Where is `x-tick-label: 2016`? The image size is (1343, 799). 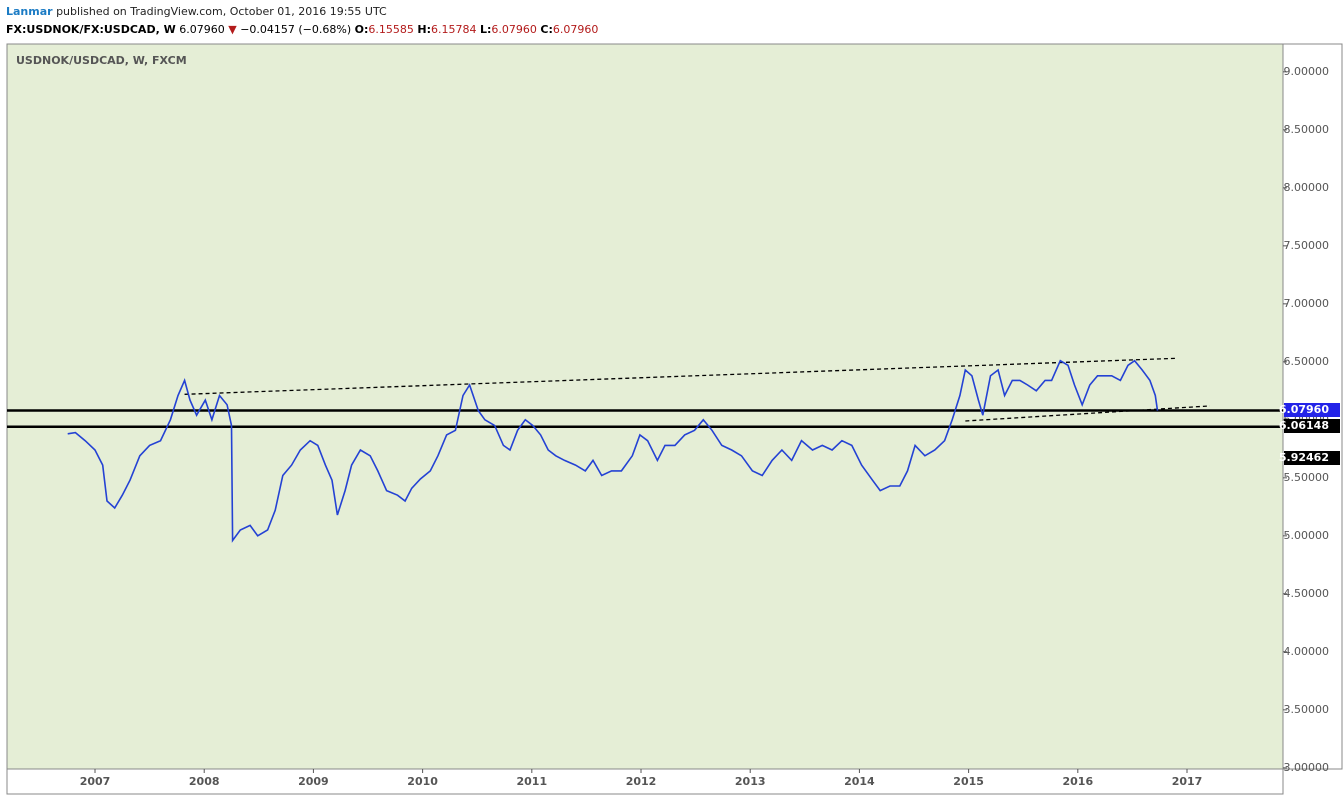 x-tick-label: 2016 is located at coordinates (1078, 781).